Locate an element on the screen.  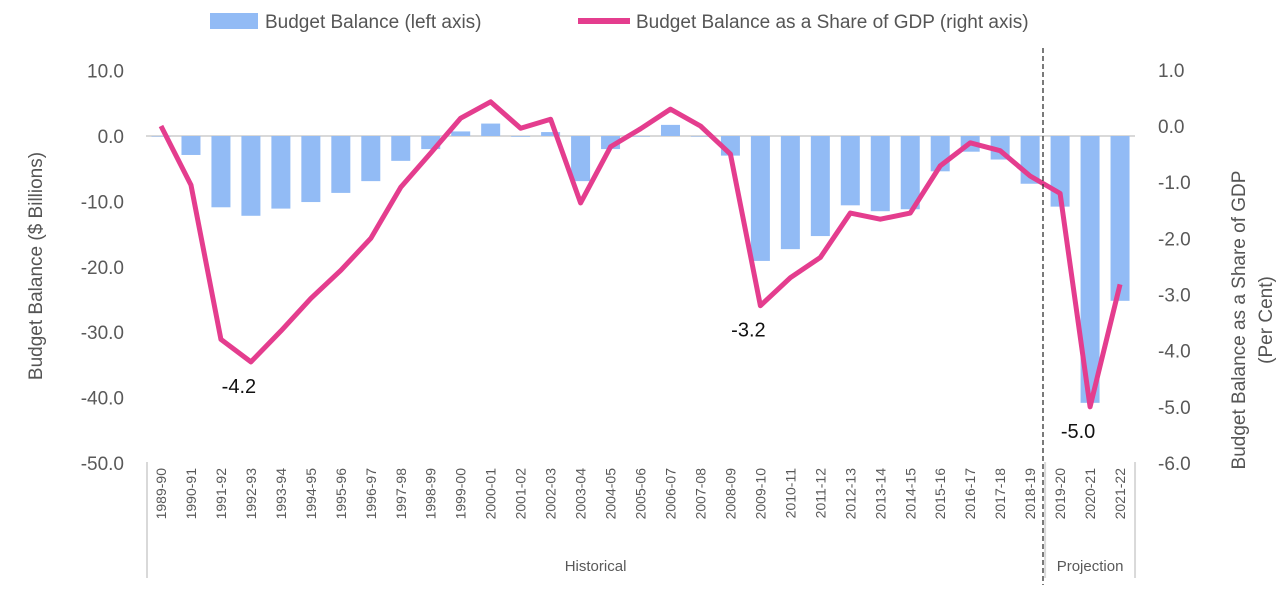
right-tick-label: -1.0 is located at coordinates (1174, 183).